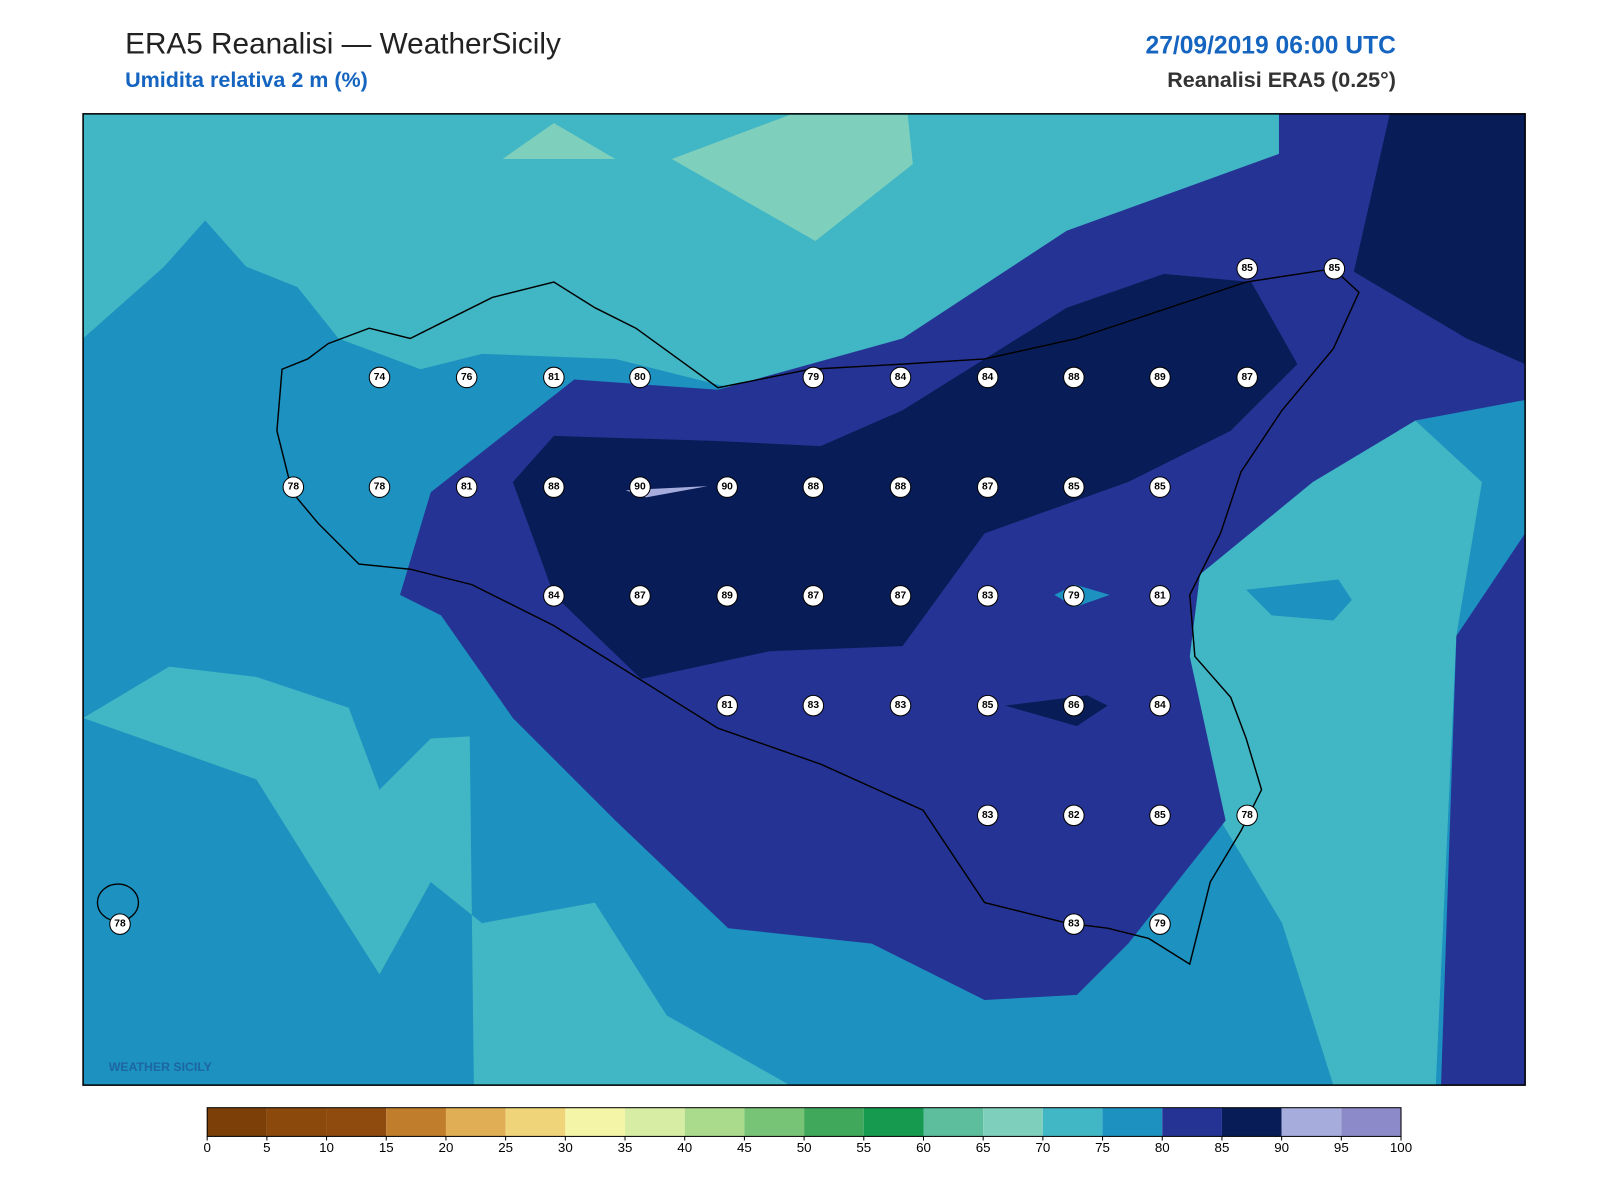 This screenshot has height=1200, width=1600. I want to click on colorbar-tick-label: 25, so click(505, 1147).